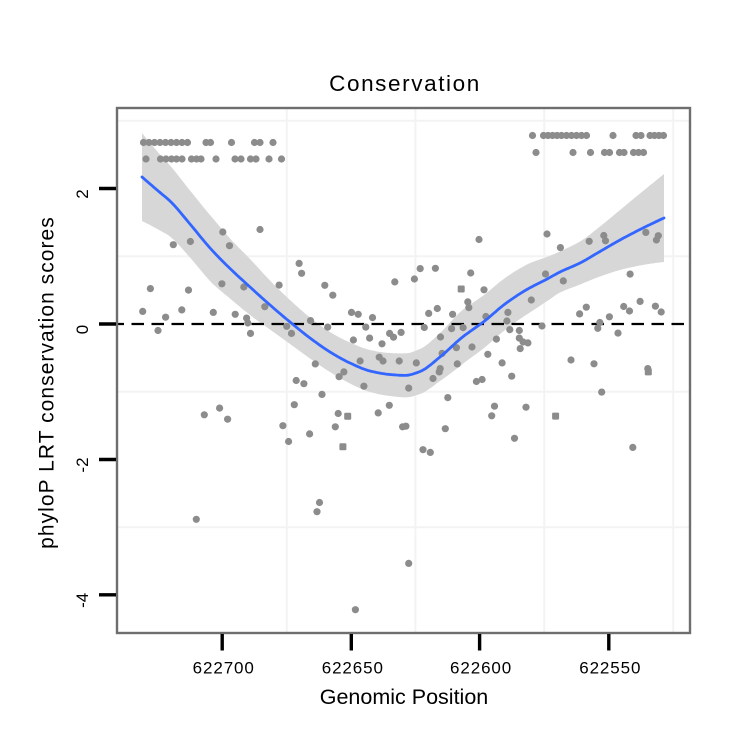  I want to click on svg-text: 622650, so click(353, 668).